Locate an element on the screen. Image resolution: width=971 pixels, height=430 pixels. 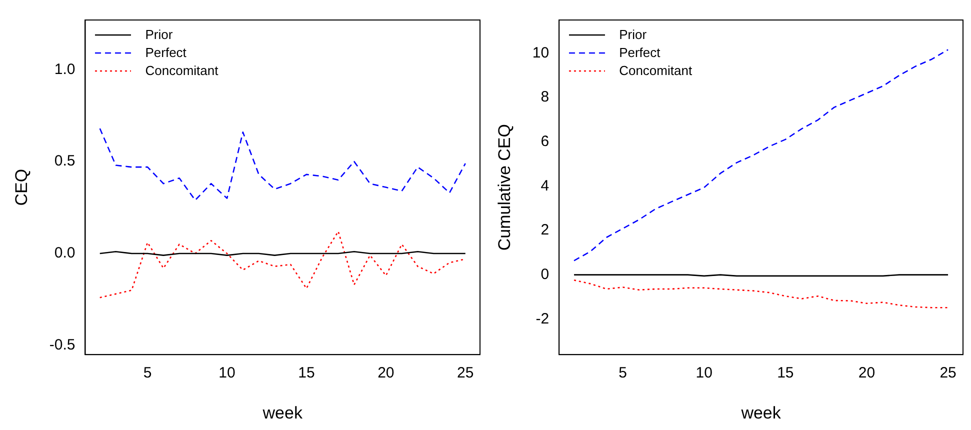
y-tick-label: 10 is located at coordinates (541, 53).